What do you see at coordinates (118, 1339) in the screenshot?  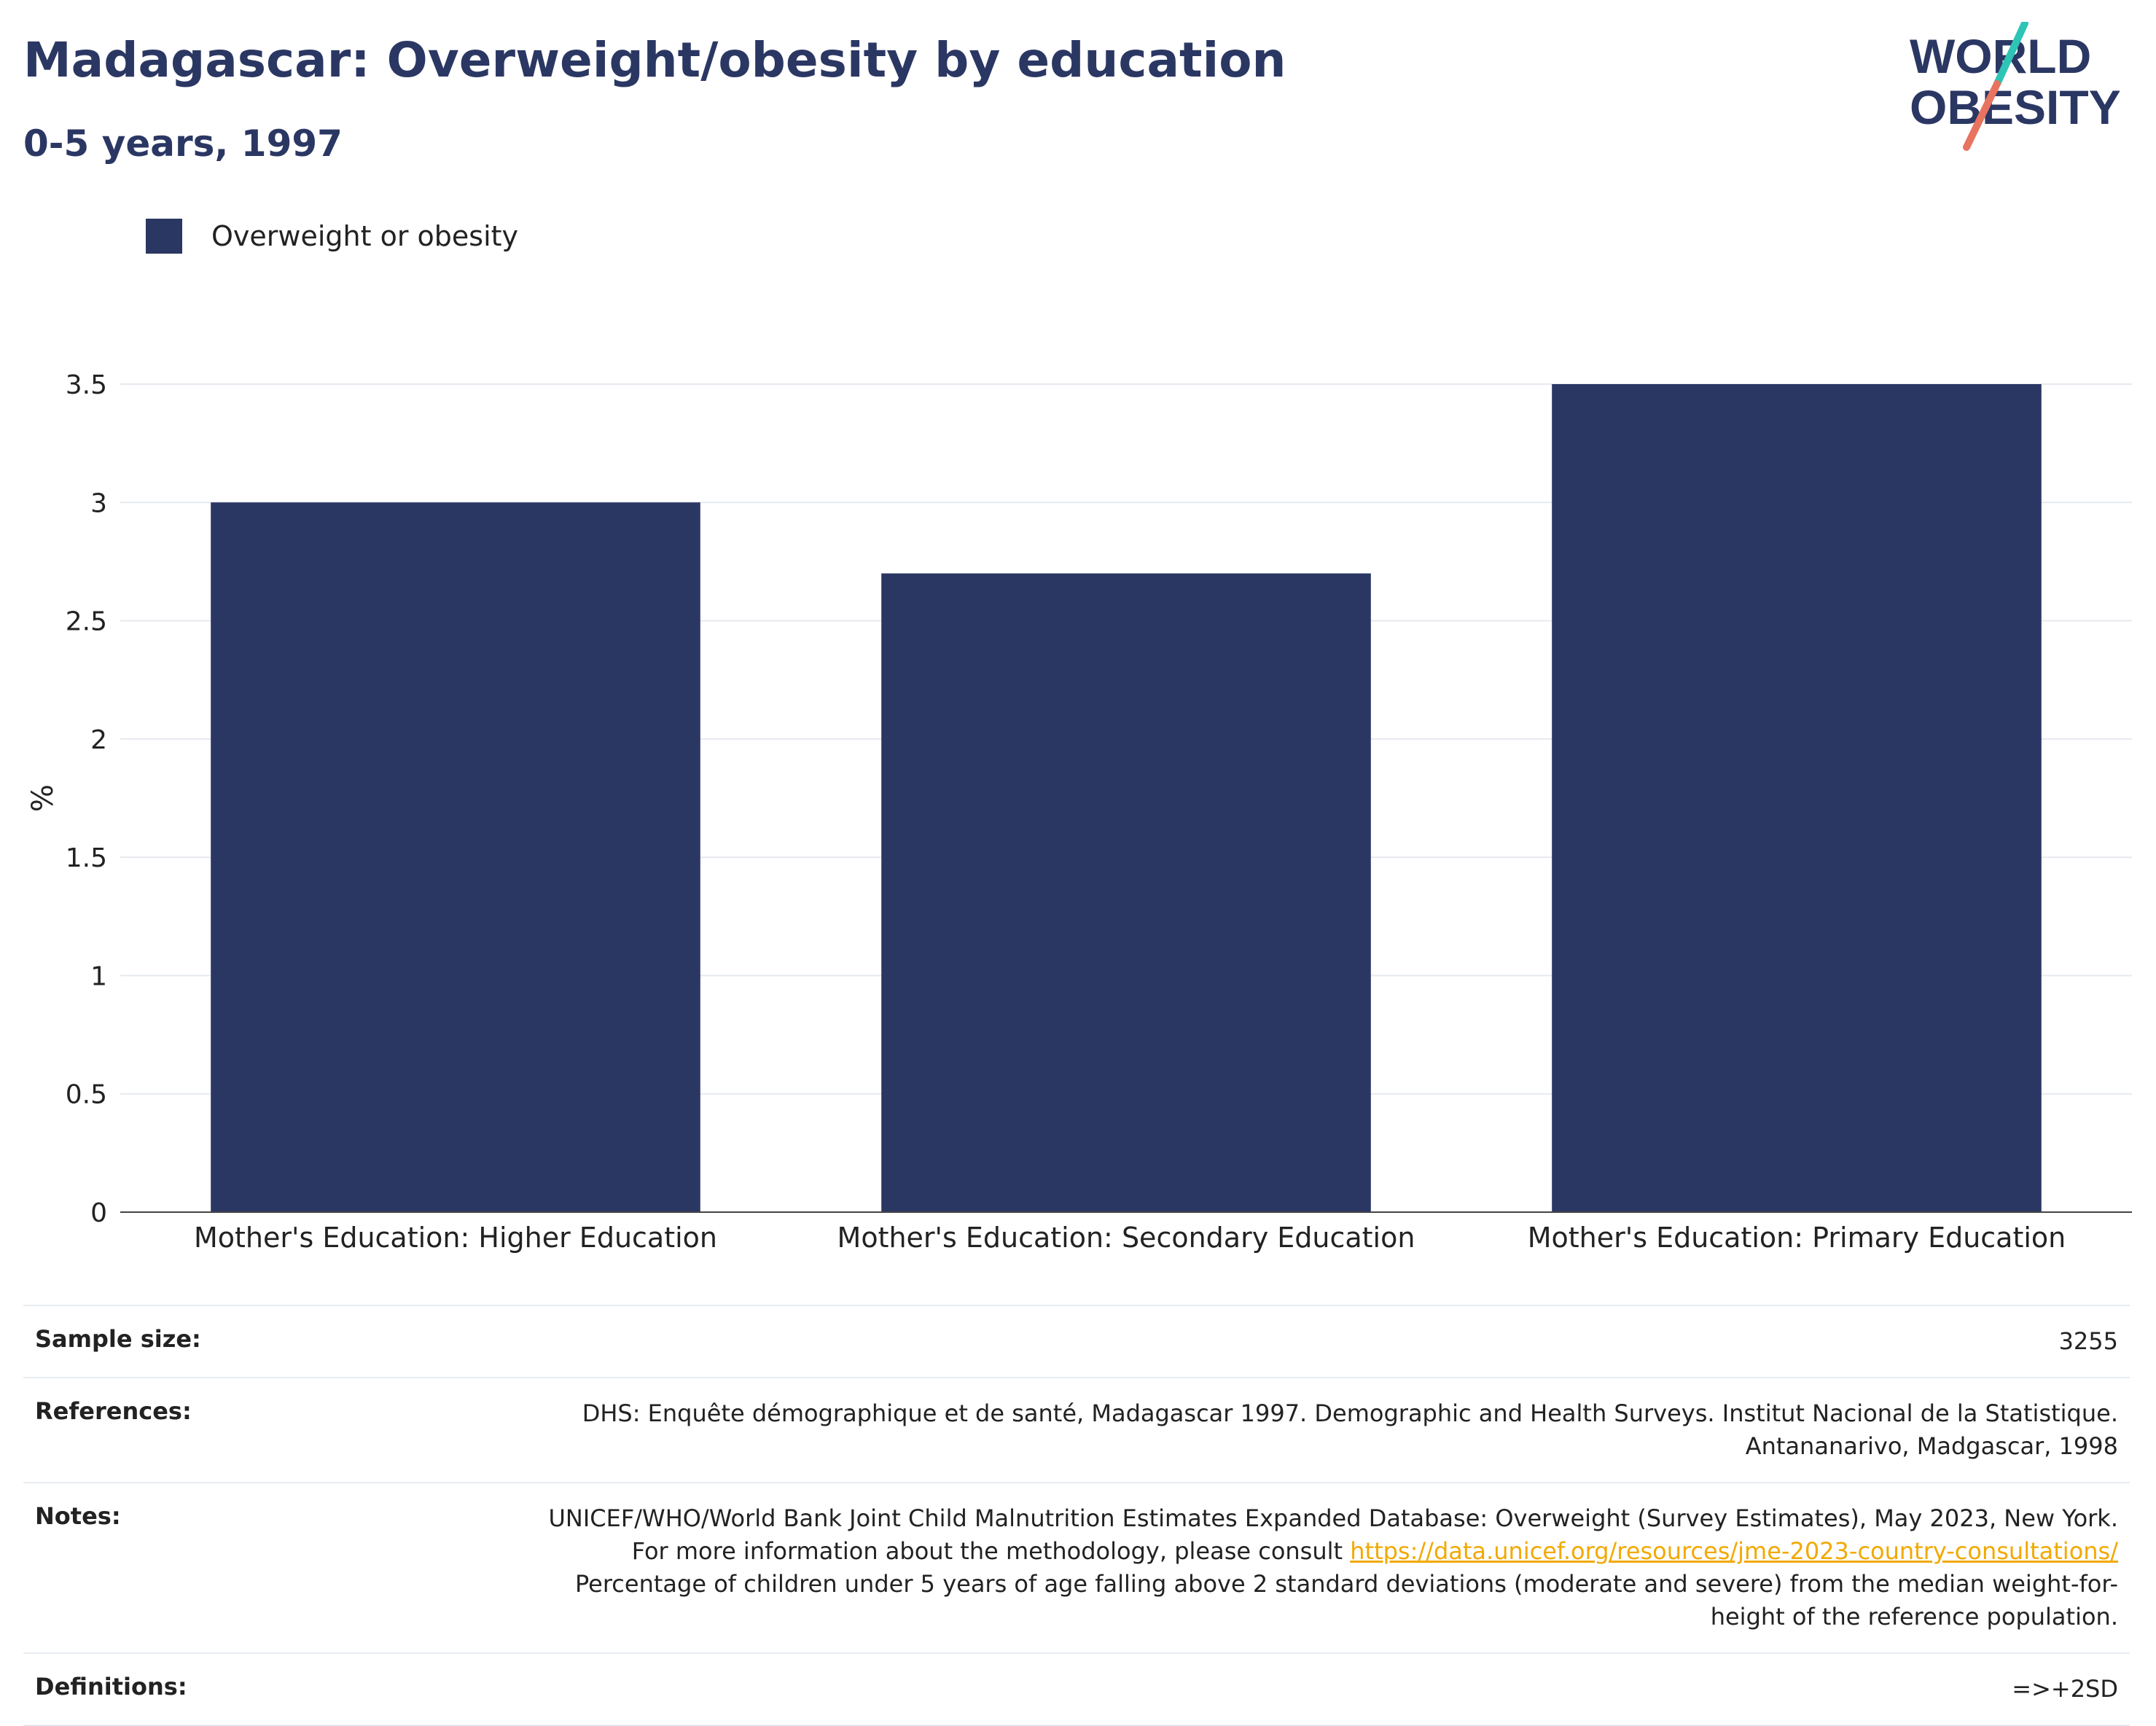 I see `sample-size-label: Sample size:` at bounding box center [118, 1339].